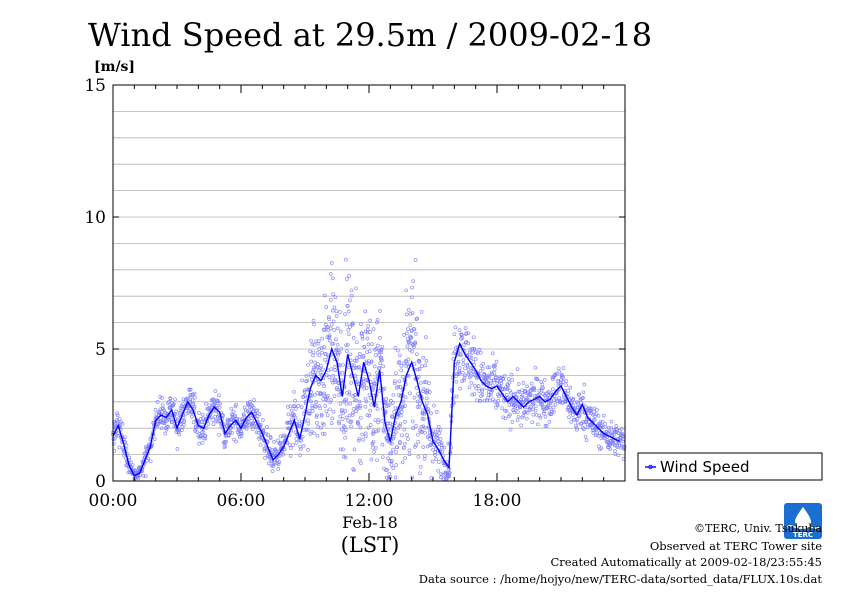 Image resolution: width=842 pixels, height=595 pixels. What do you see at coordinates (95, 86) in the screenshot?
I see `y-tick-label: 15` at bounding box center [95, 86].